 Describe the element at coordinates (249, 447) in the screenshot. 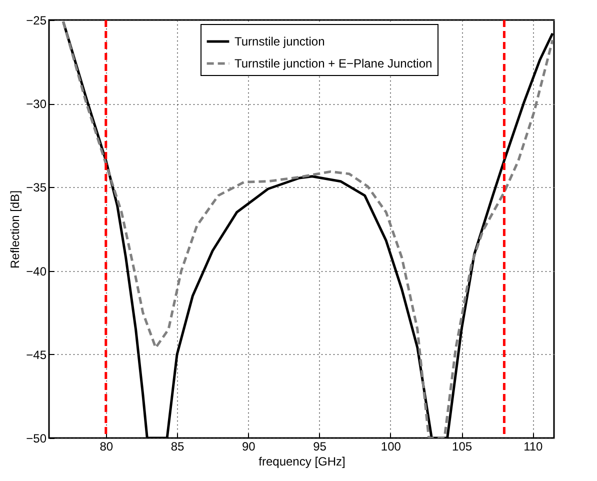

I see `x-tick-label: 90` at that location.